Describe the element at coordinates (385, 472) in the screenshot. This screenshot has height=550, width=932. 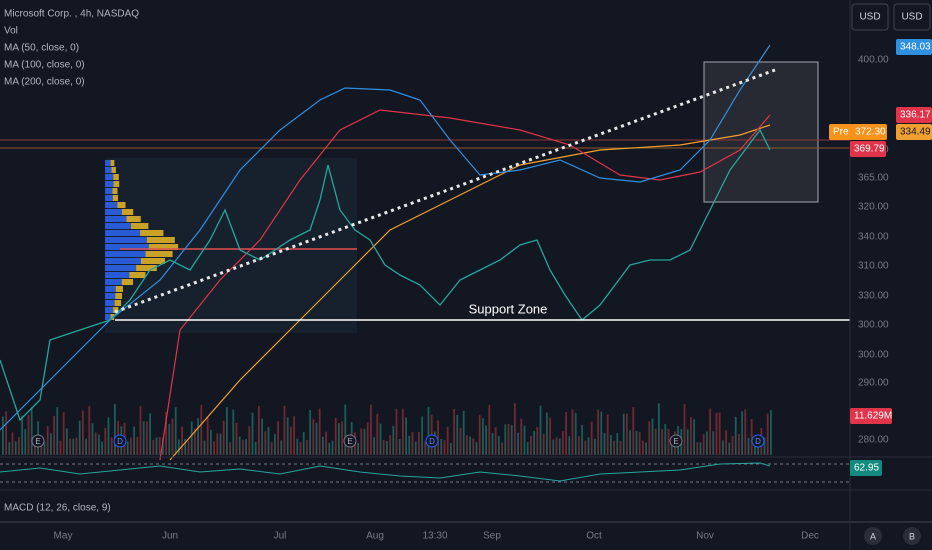
I see `rsi-line` at that location.